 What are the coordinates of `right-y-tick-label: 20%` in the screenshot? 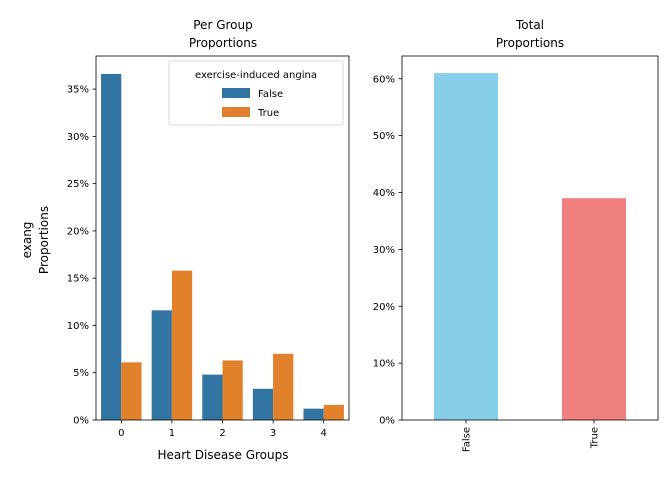 It's located at (384, 307).